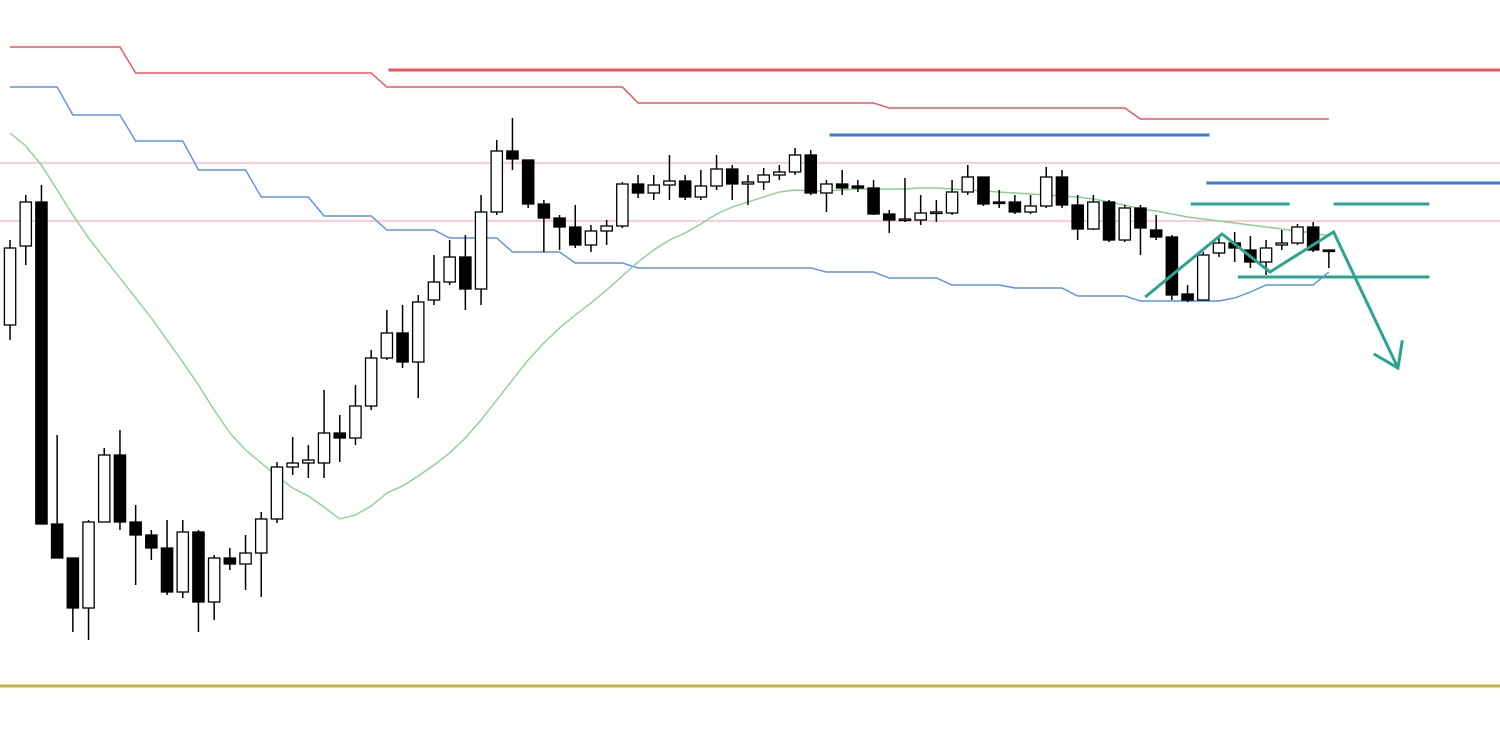 This screenshot has height=753, width=1500. Describe the element at coordinates (669, 83) in the screenshot. I see `indicator-line` at that location.